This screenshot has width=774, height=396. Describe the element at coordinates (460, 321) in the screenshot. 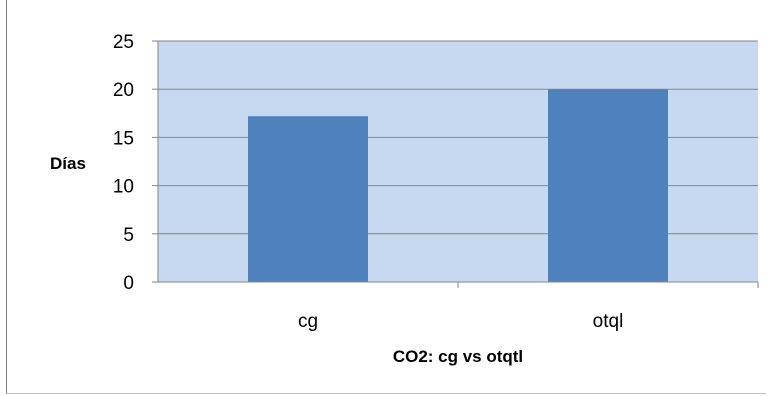

I see `x-tick-labels: cg otql` at that location.